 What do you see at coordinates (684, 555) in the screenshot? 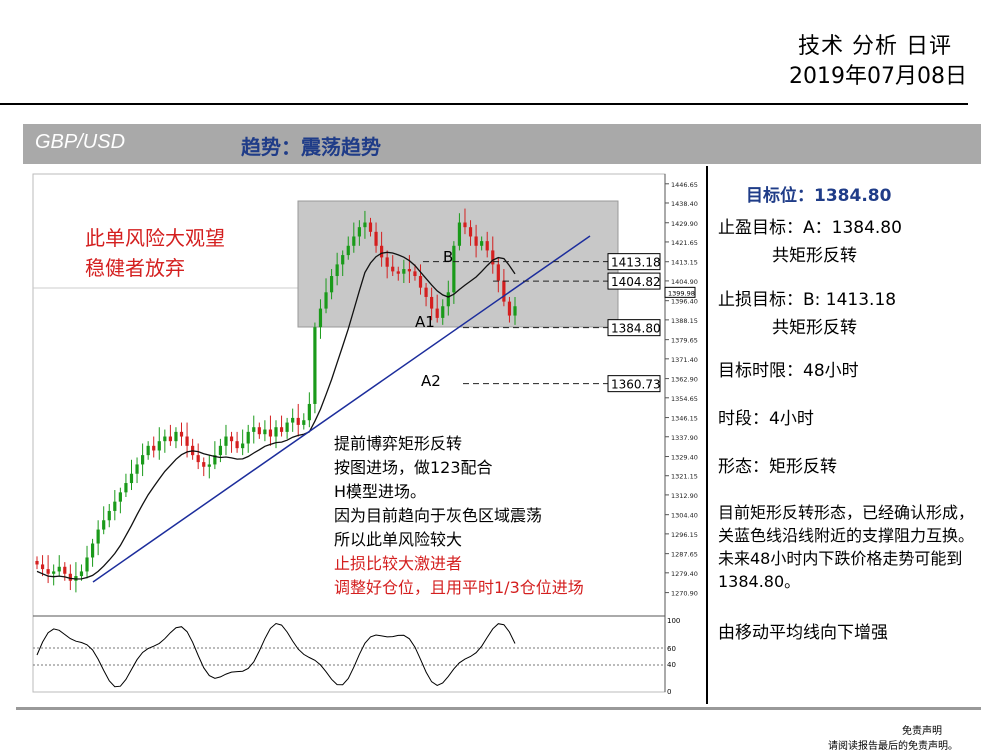
I see `y-tick-label: 1287.65` at bounding box center [684, 555].